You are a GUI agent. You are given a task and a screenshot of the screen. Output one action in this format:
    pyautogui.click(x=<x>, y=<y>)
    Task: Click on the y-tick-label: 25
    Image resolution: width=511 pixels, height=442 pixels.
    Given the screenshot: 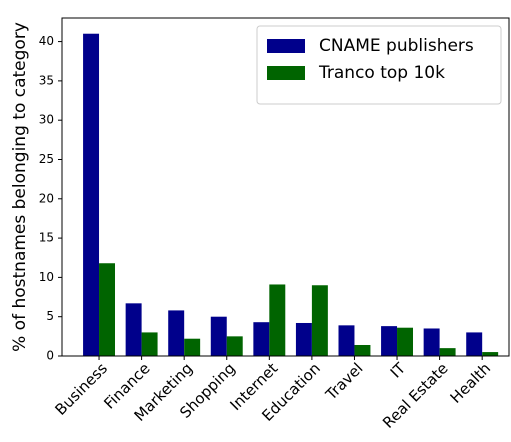 What is the action you would take?
    pyautogui.click(x=46, y=159)
    